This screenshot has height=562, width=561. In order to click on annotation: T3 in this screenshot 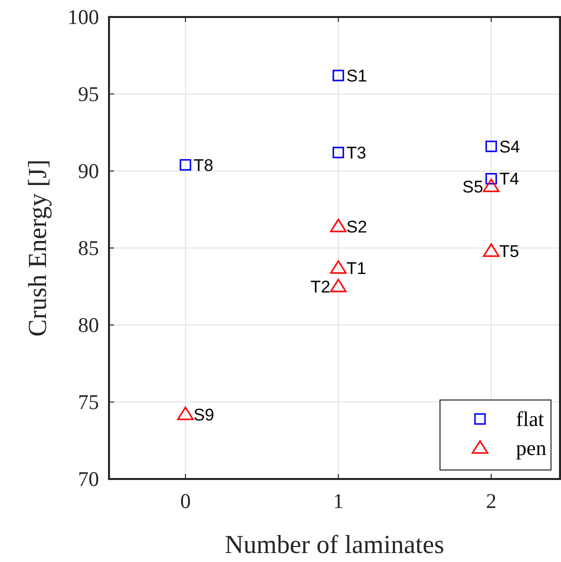, I will do `click(356, 153)`.